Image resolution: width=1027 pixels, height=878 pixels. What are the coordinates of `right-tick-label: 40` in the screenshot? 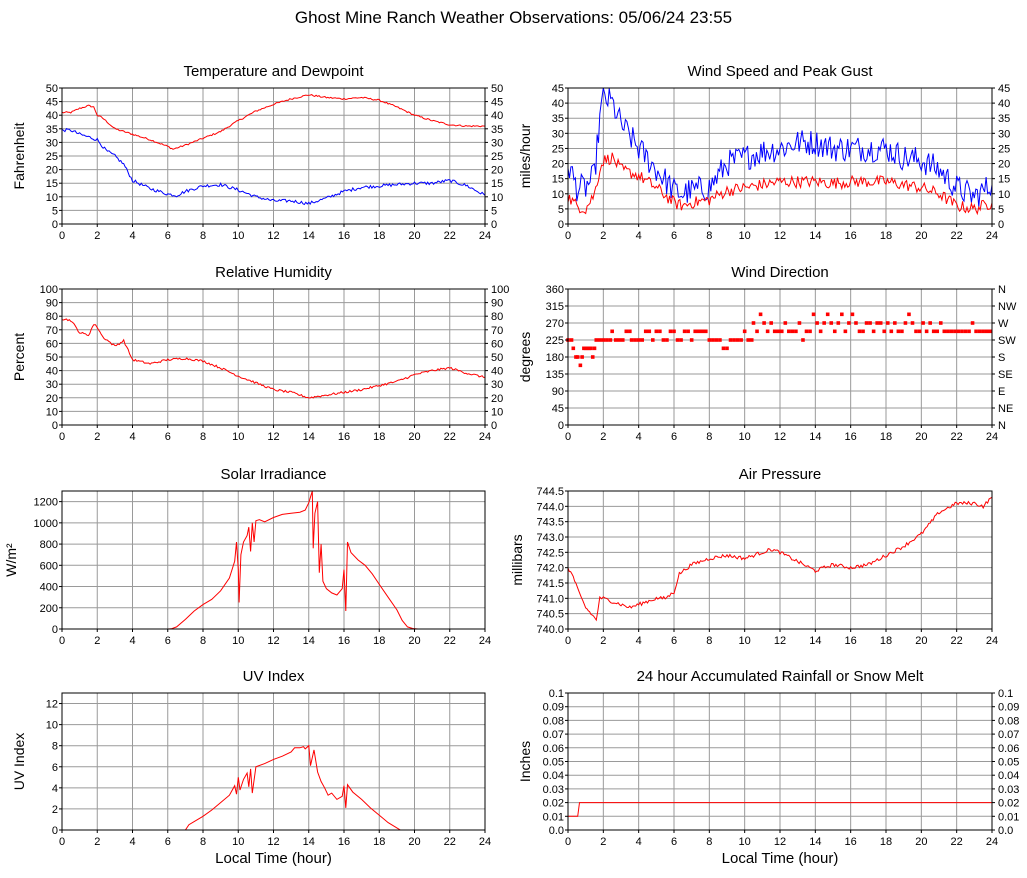 It's located at (497, 372).